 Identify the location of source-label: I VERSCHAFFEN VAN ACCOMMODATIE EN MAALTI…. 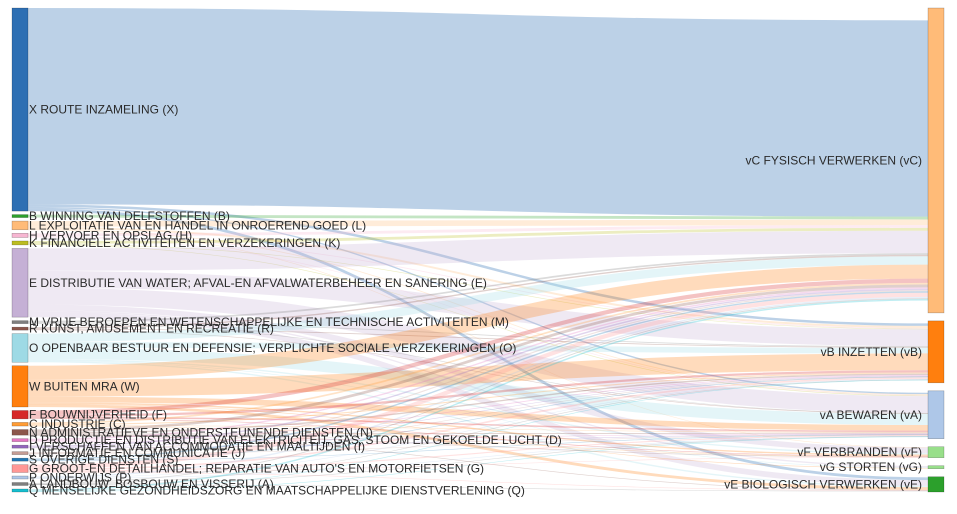
(197, 447).